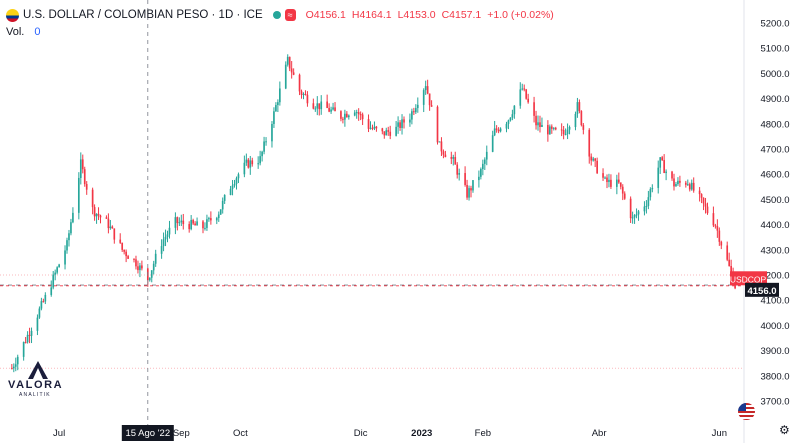 The height and width of the screenshot is (443, 805). What do you see at coordinates (276, 15) in the screenshot?
I see `market-status-icon` at bounding box center [276, 15].